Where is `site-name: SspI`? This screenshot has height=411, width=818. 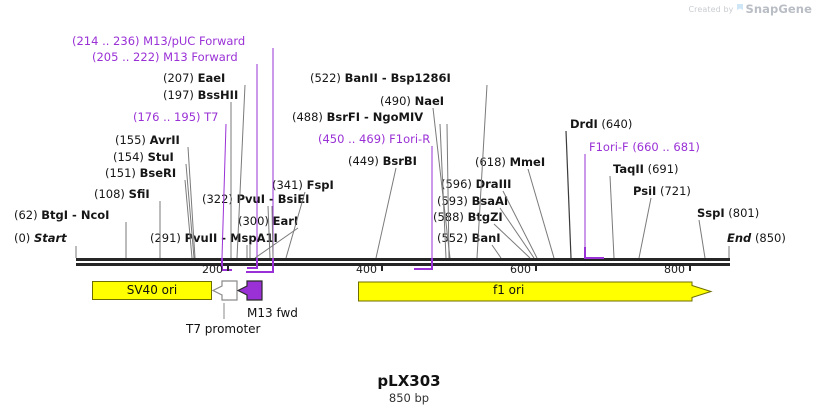
site-name: SspI is located at coordinates (711, 213).